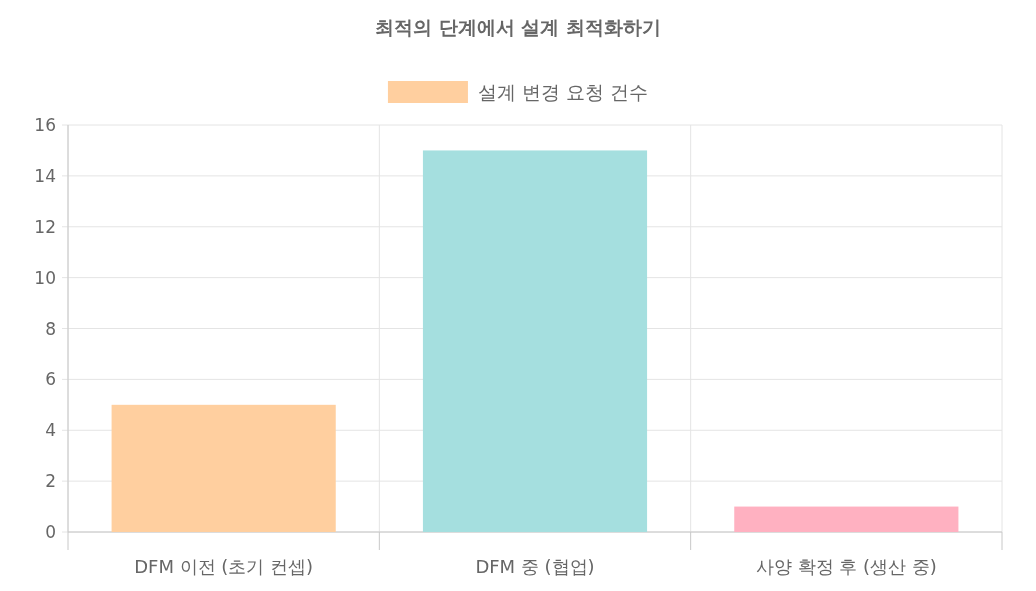 Image resolution: width=1036 pixels, height=591 pixels. Describe the element at coordinates (50, 379) in the screenshot. I see `y-tick-label: 6` at that location.